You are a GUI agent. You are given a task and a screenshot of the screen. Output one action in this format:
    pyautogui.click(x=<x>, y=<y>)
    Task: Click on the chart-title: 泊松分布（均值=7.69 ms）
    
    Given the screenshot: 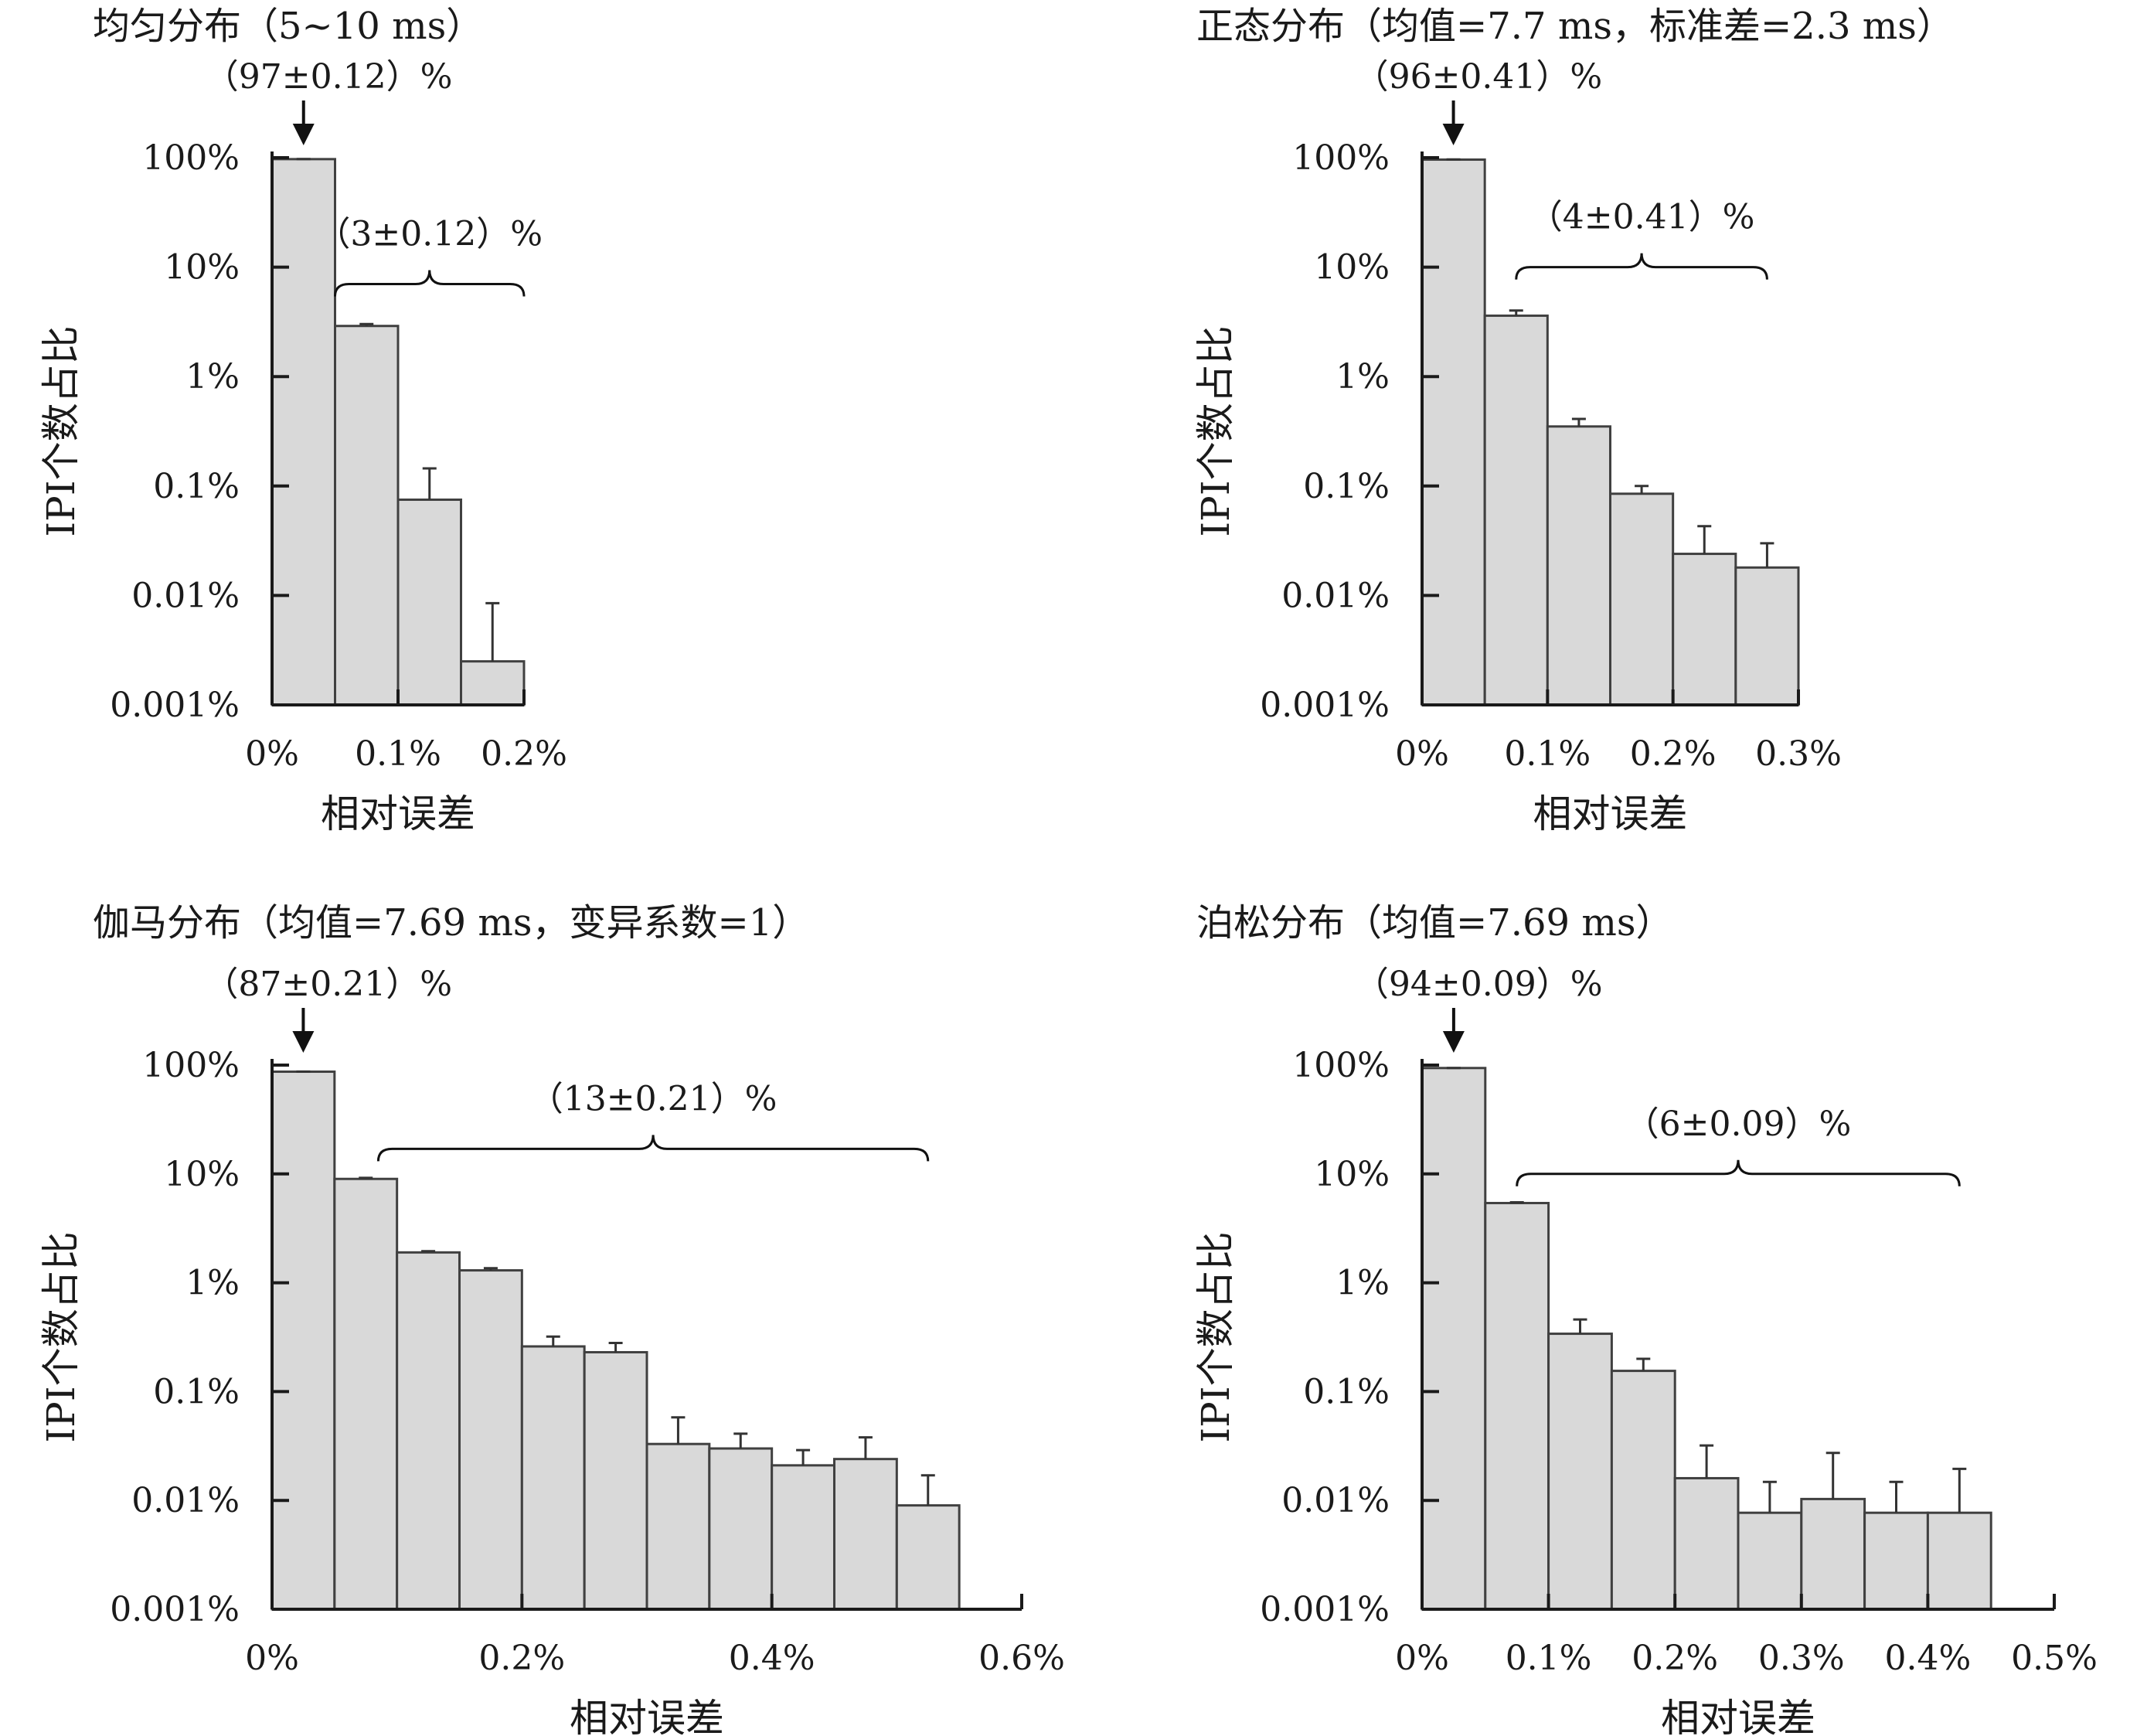 What is the action you would take?
    pyautogui.click(x=1434, y=923)
    